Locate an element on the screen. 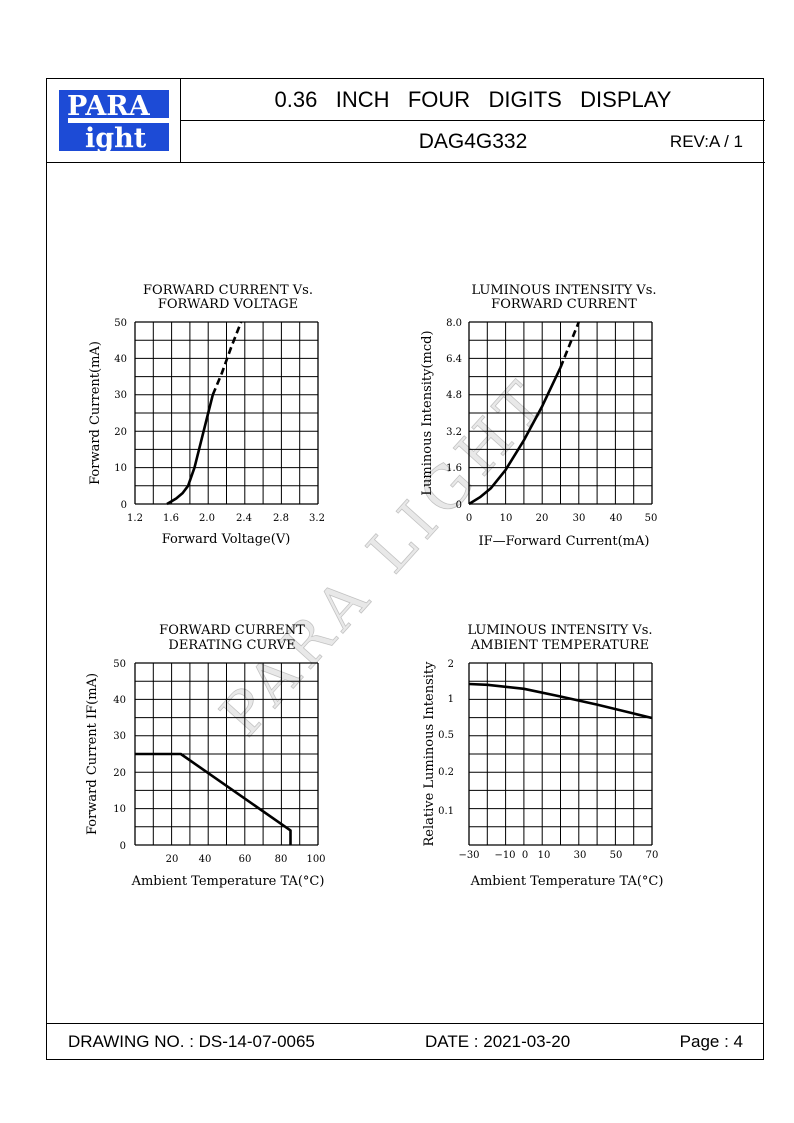 Image resolution: width=794 pixels, height=1123 pixels. x-tick-label: 60 is located at coordinates (245, 859).